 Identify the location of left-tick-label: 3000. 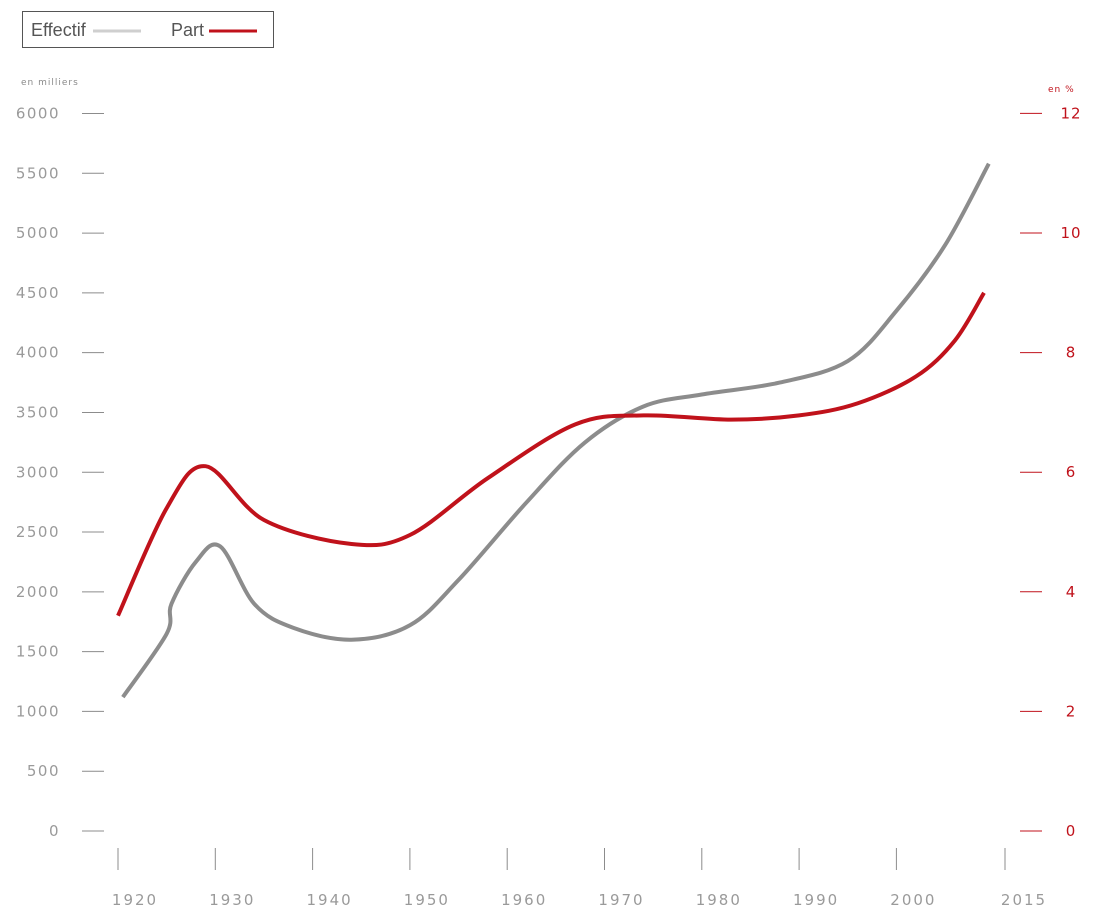
(38, 472).